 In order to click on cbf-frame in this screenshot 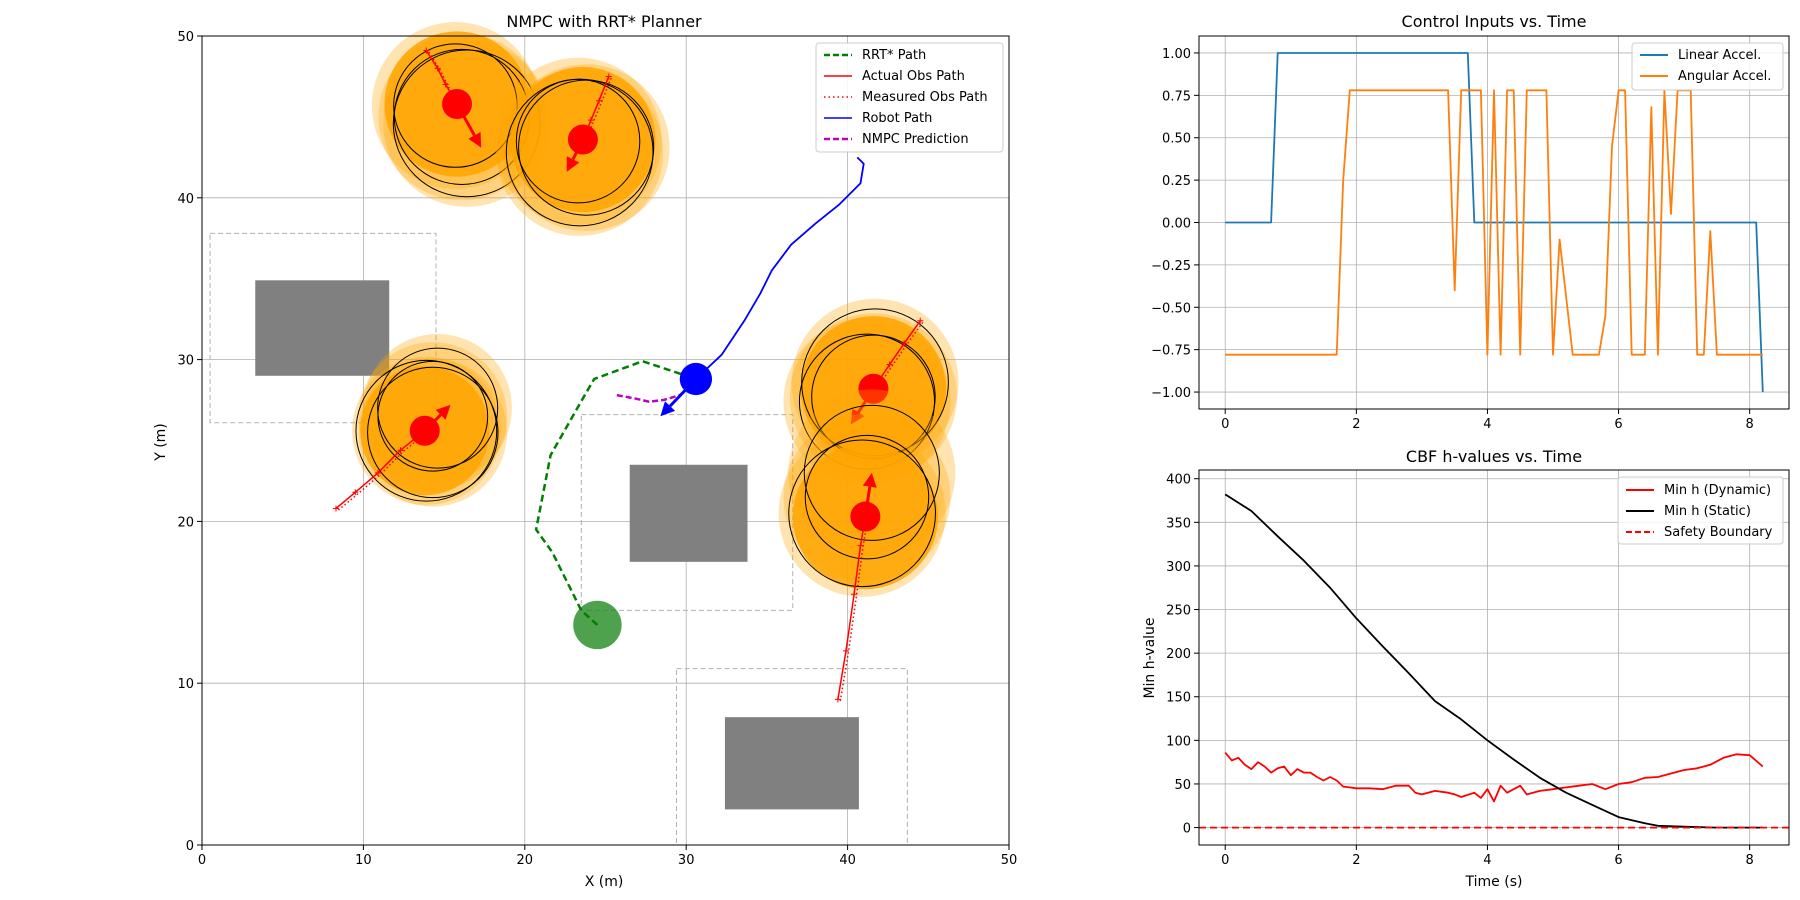, I will do `click(1494, 657)`.